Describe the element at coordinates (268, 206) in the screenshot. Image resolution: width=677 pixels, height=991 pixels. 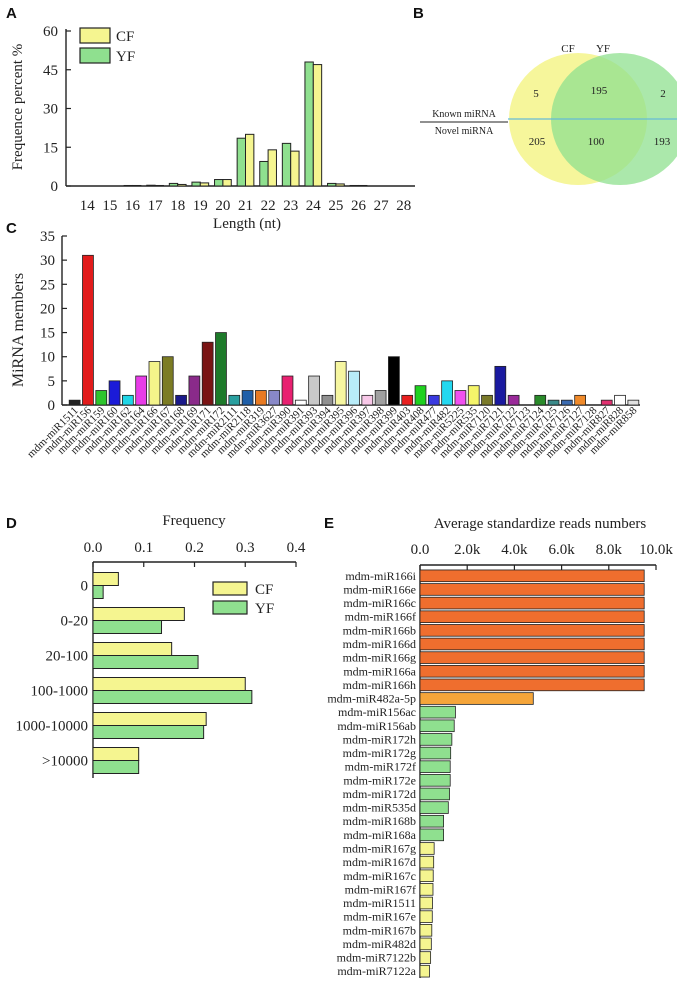
I see `panel-a-x-tick-label: 22` at that location.